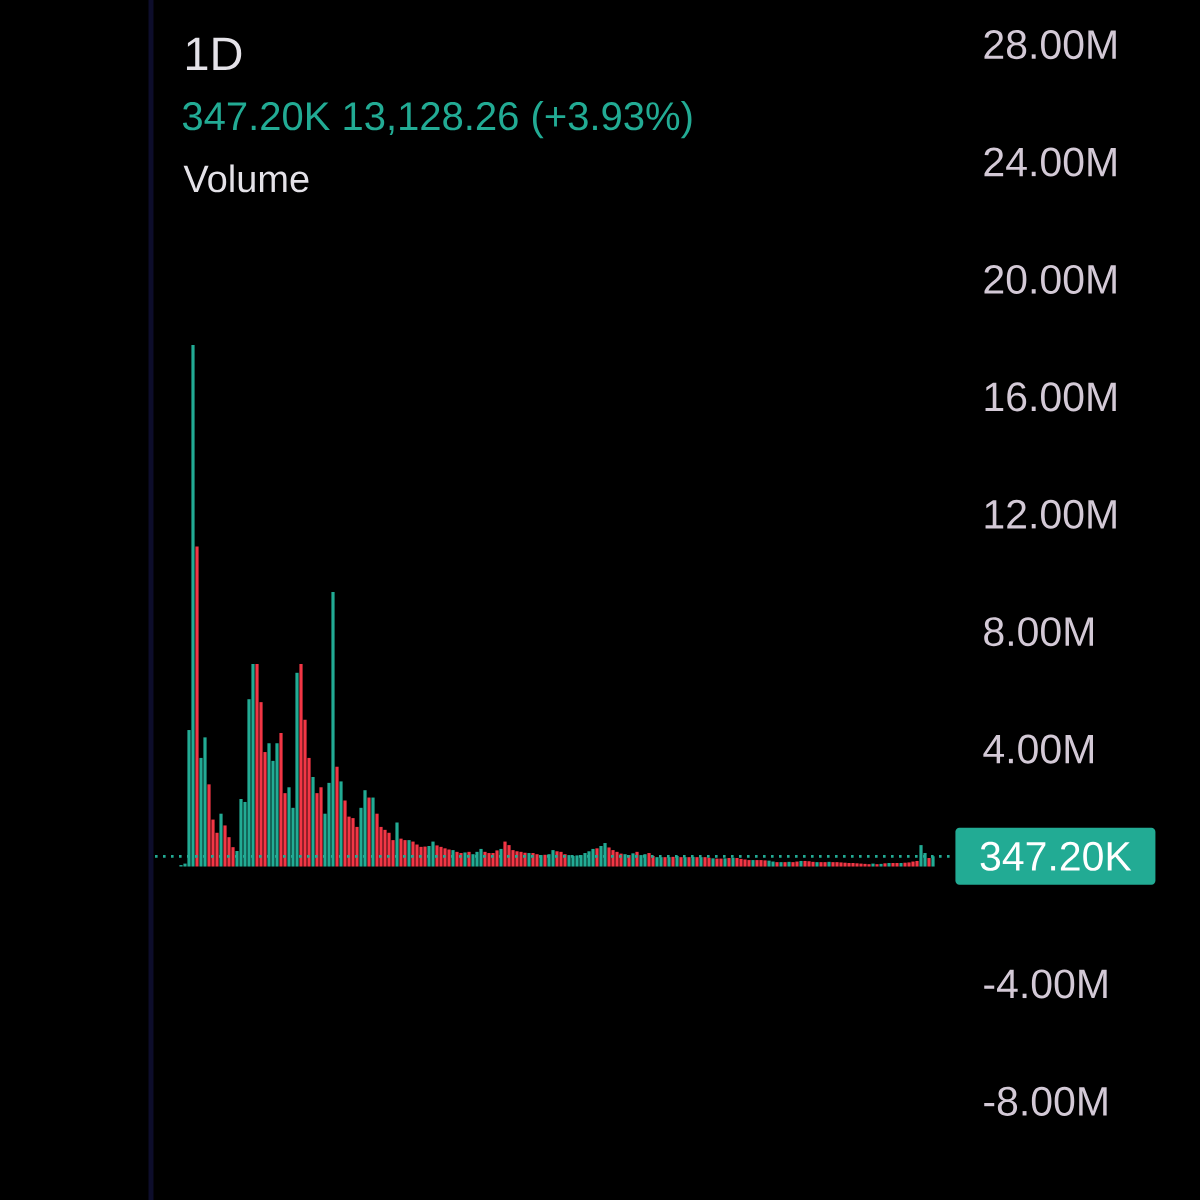 This screenshot has height=1200, width=1200. What do you see at coordinates (1038, 749) in the screenshot?
I see `y-tick-label: 4.00M` at bounding box center [1038, 749].